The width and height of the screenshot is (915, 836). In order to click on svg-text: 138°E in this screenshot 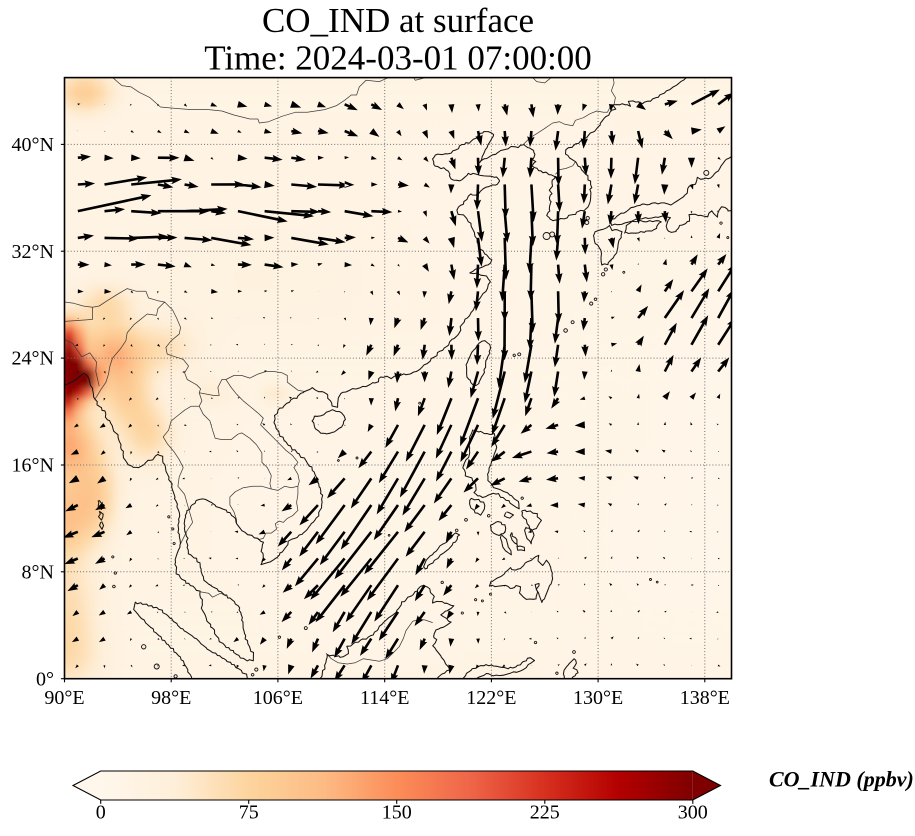, I will do `click(705, 698)`.